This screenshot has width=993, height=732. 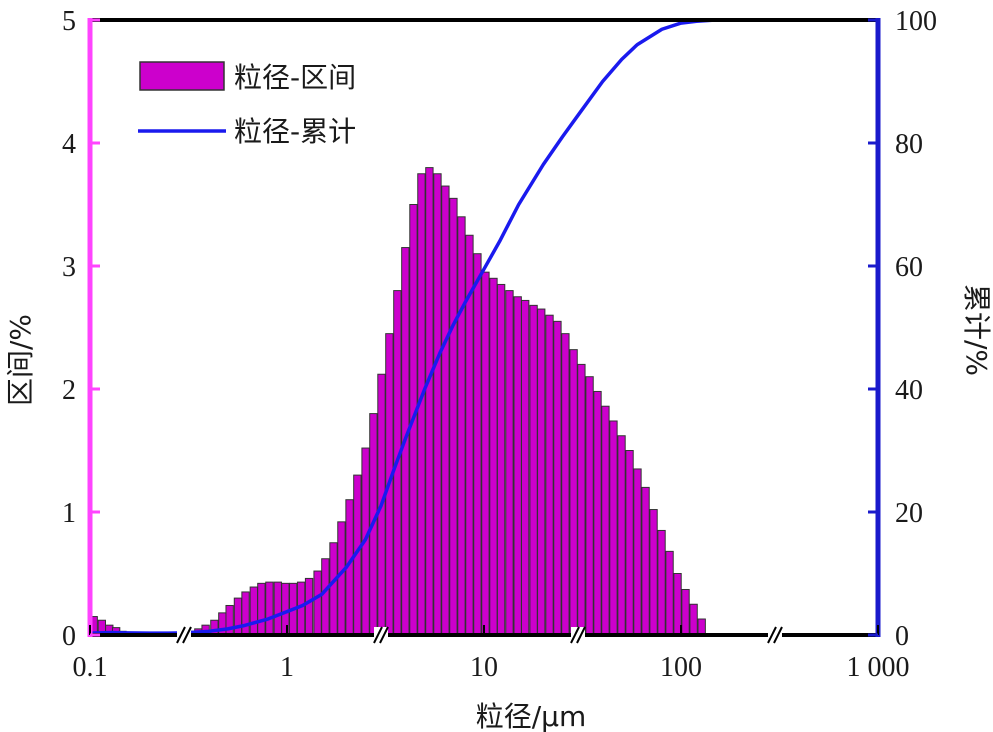 I want to click on right-tick-label: 0, so click(x=902, y=636).